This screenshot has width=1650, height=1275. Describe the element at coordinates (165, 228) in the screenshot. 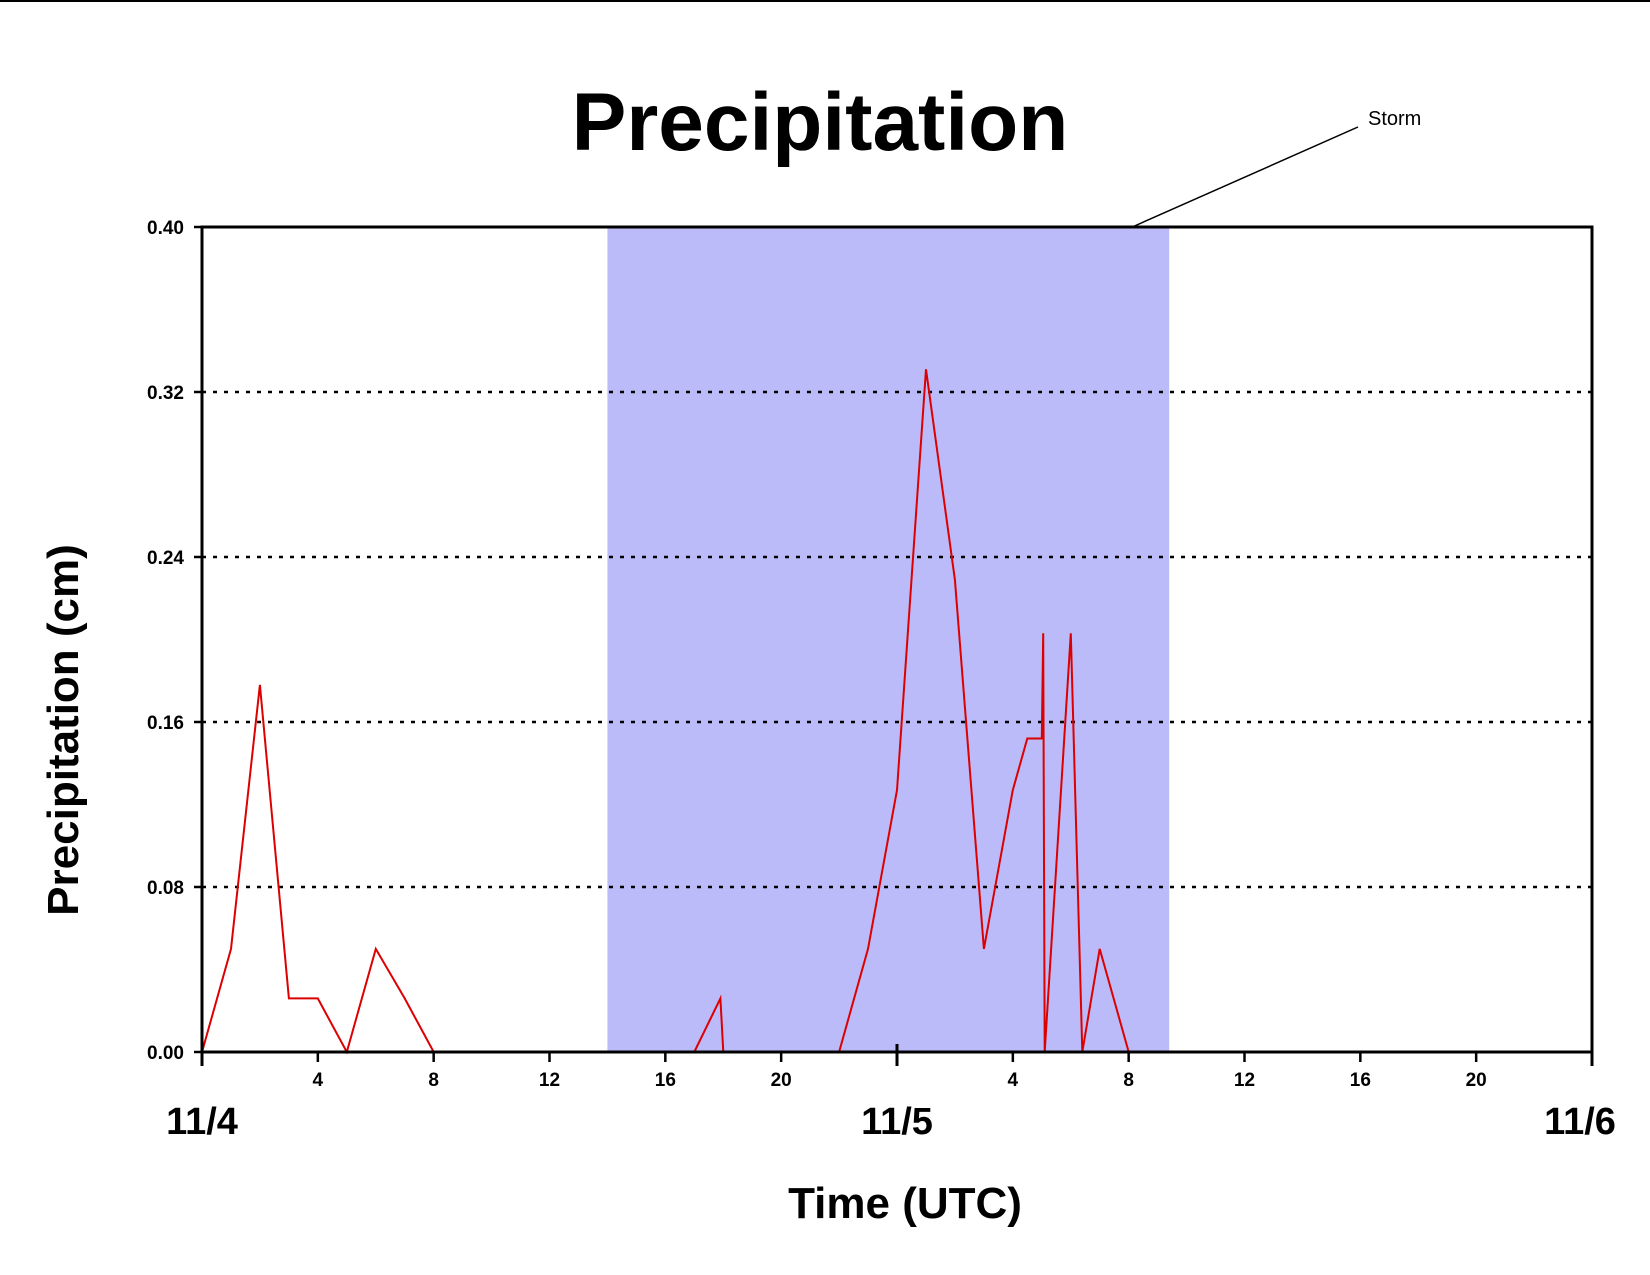

I see `y-tick-label: 0.40` at that location.